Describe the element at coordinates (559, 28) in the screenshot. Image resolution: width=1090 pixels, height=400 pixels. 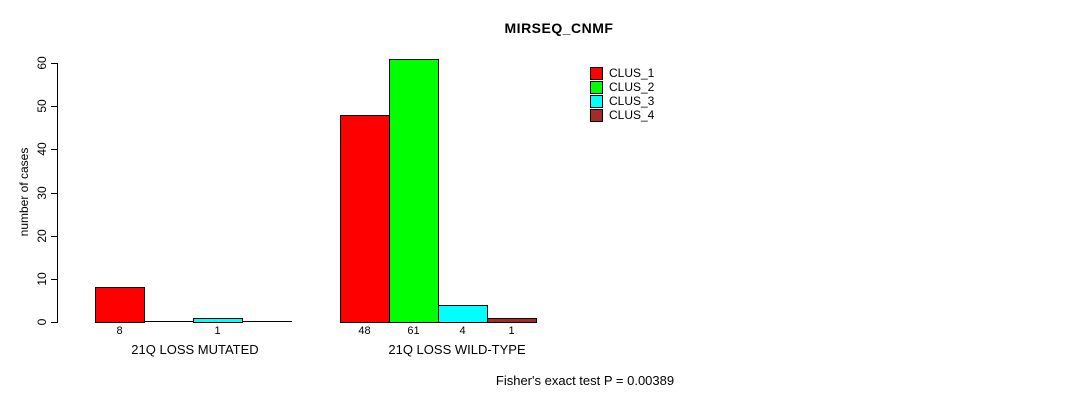
I see `chart-title: MIRSEQ_CNMF` at that location.